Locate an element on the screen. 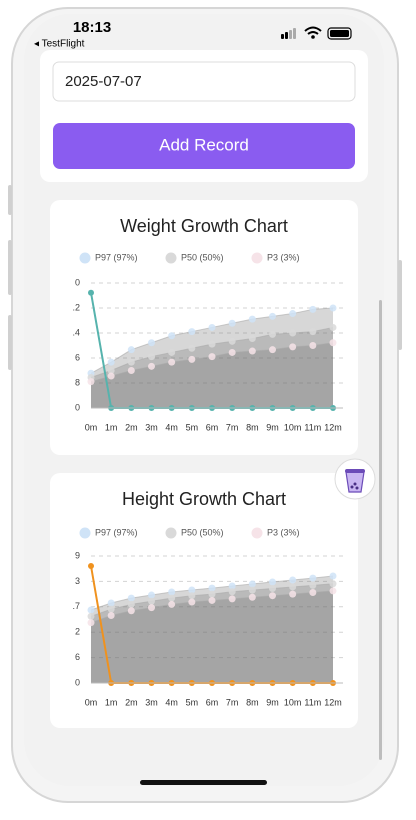 The image size is (416, 820). y-tick-label: .2 is located at coordinates (76, 307).